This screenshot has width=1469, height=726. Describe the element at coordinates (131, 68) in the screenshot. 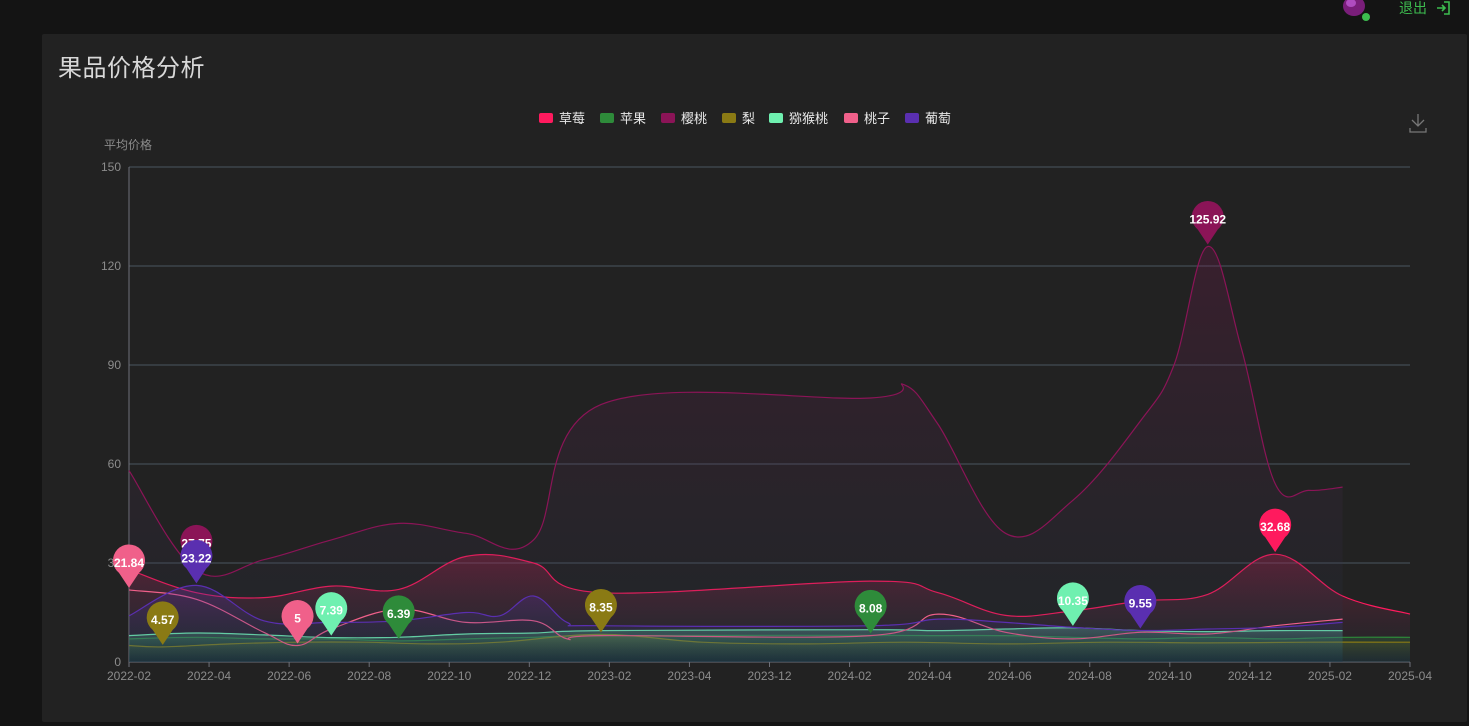

I see `panel-title: 果品价格分析` at that location.